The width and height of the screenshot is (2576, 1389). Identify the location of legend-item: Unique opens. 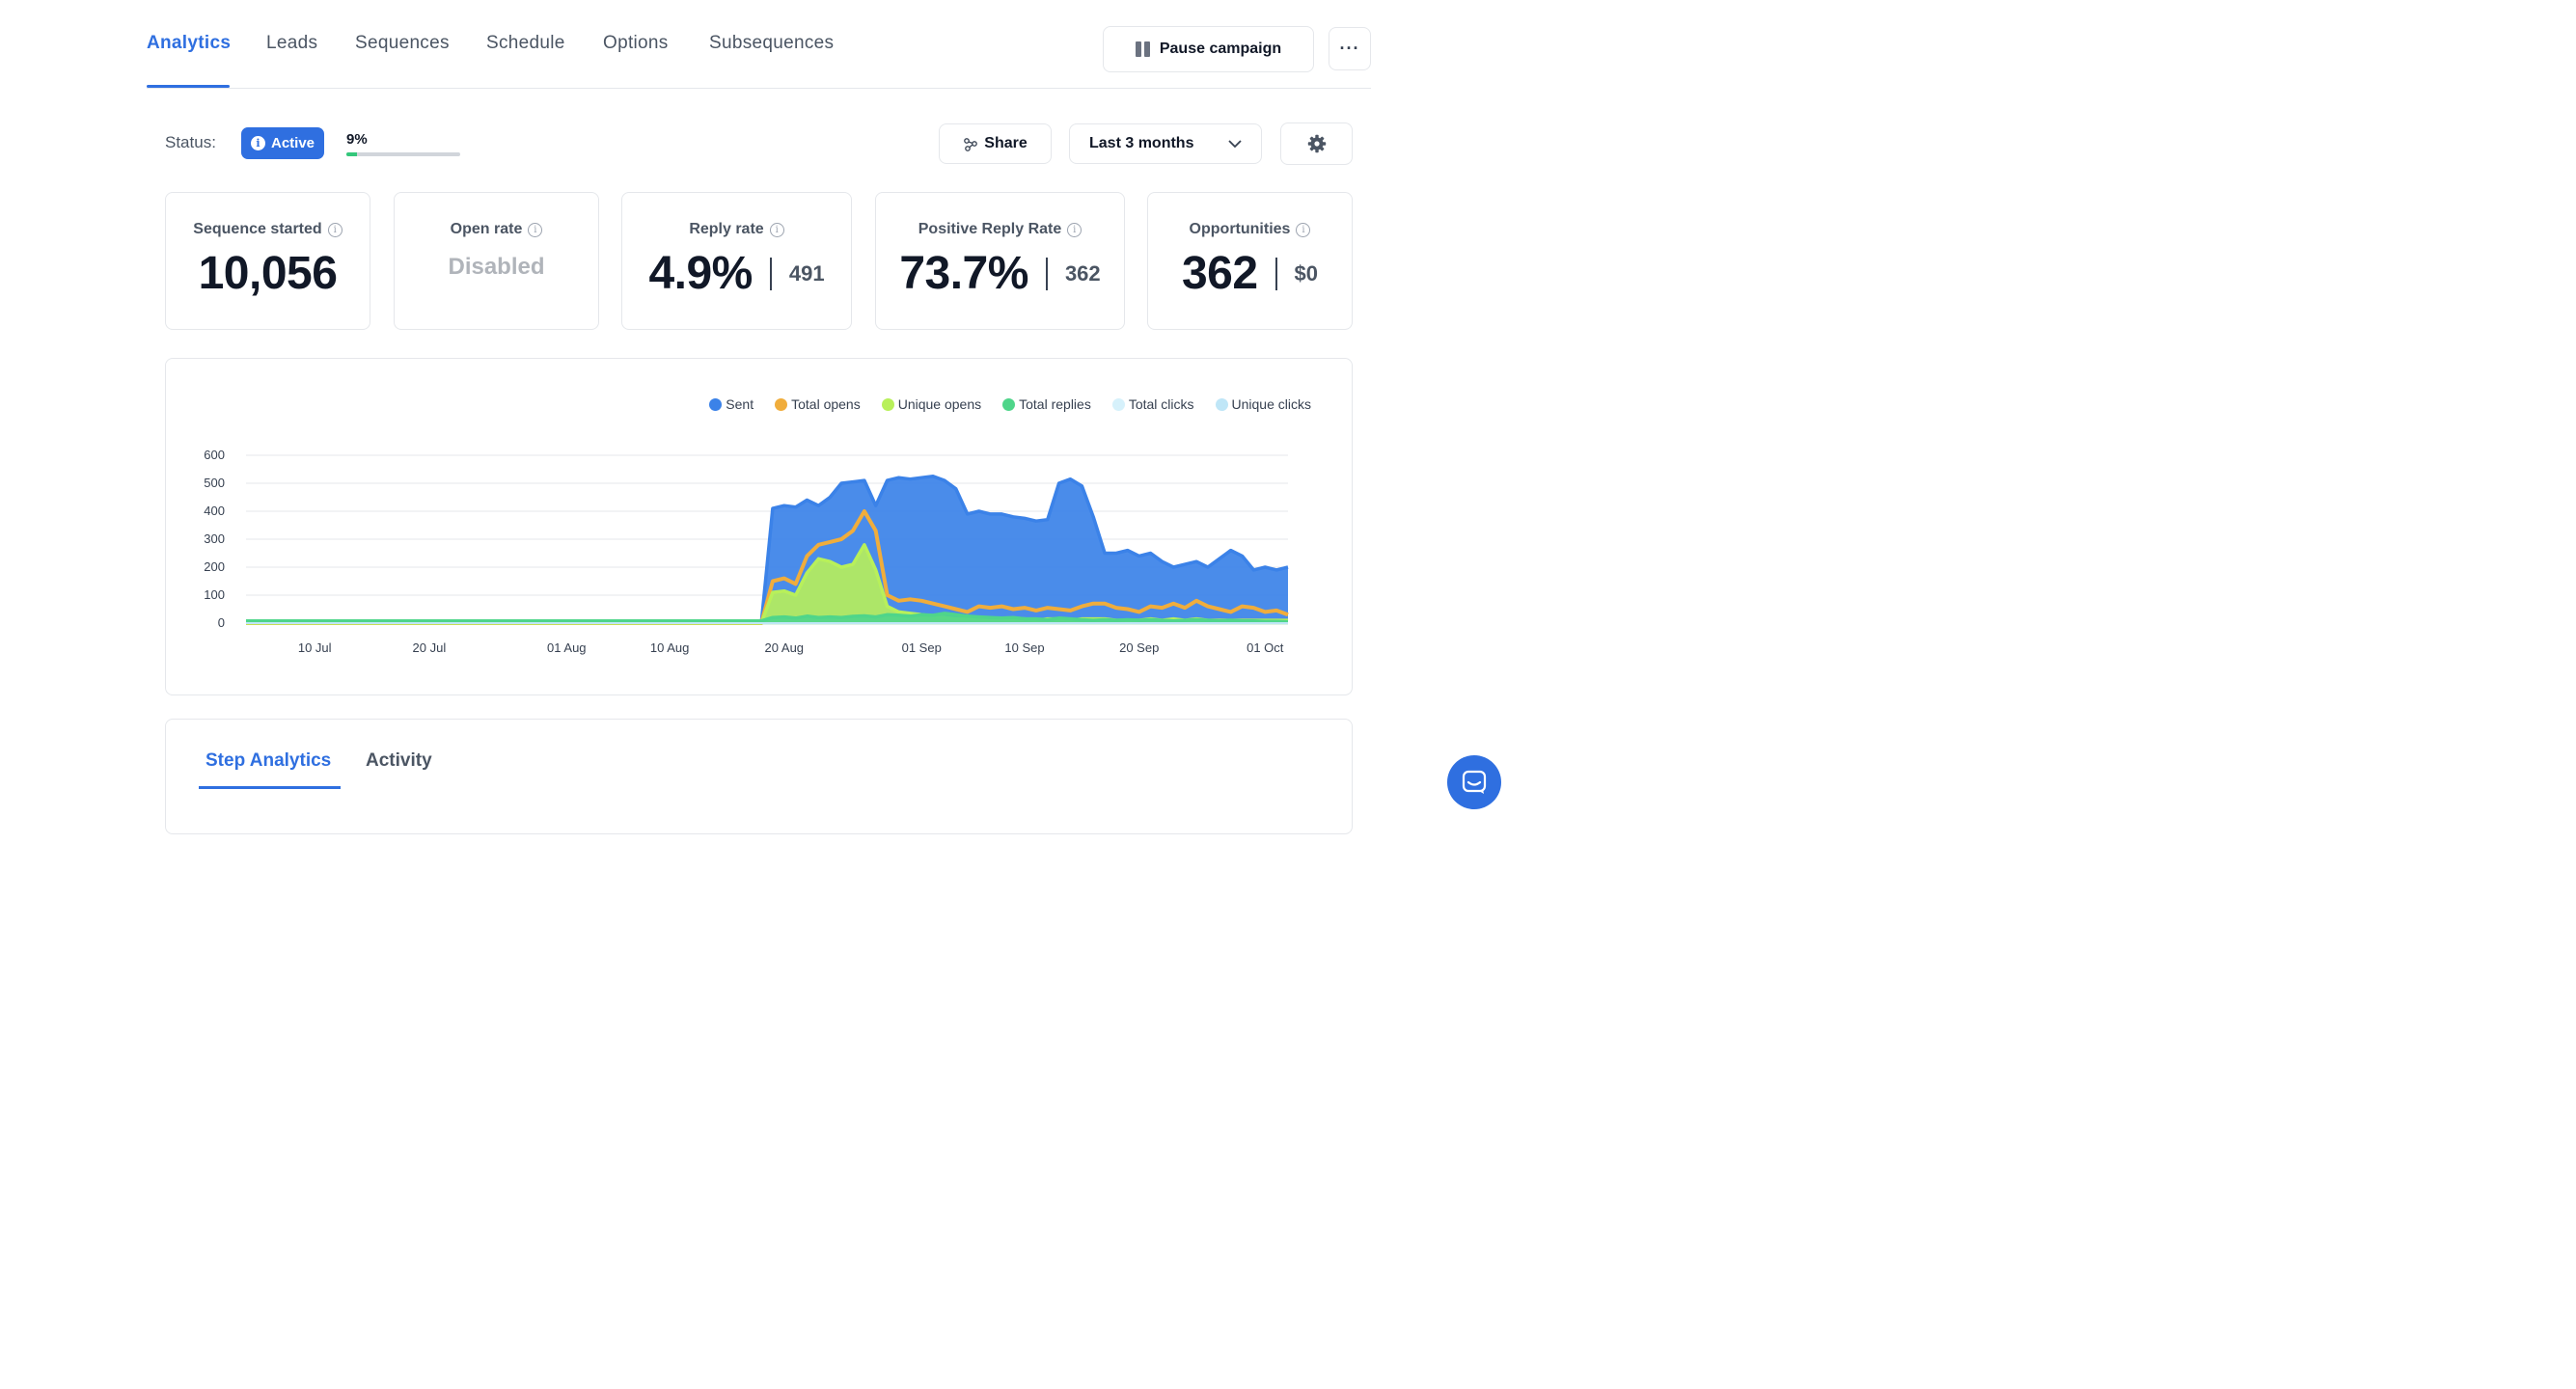
(932, 404).